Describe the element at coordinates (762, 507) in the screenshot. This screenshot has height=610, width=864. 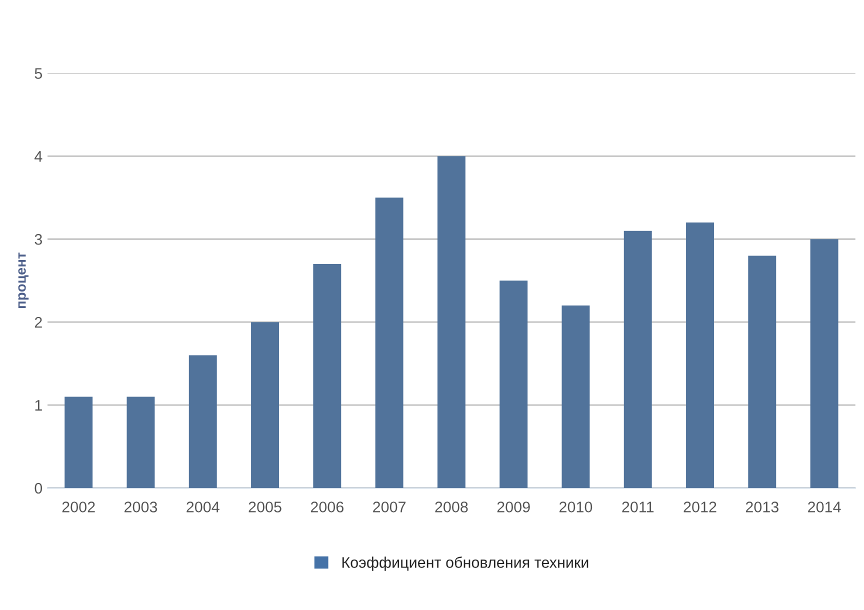
I see `x-tick-label: 2013` at that location.